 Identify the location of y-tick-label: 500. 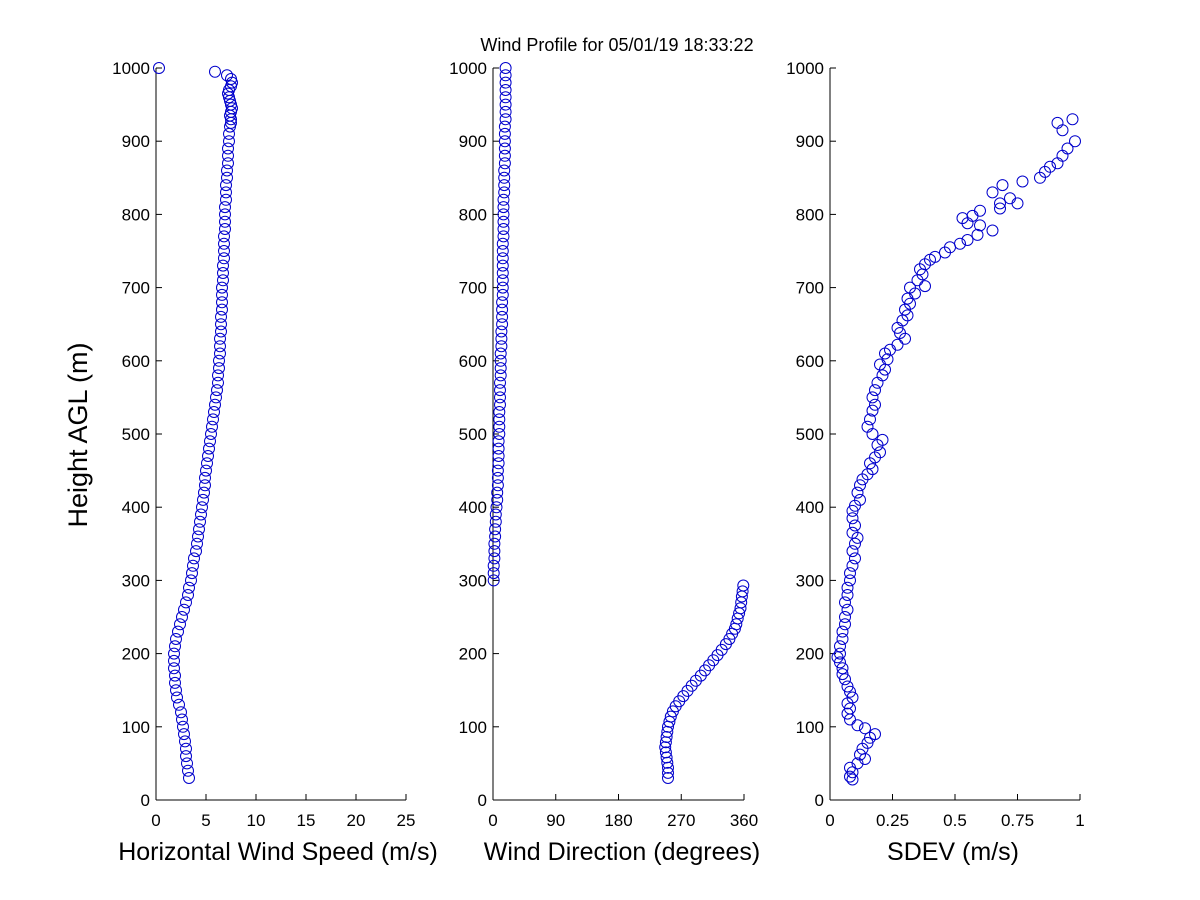
(473, 434).